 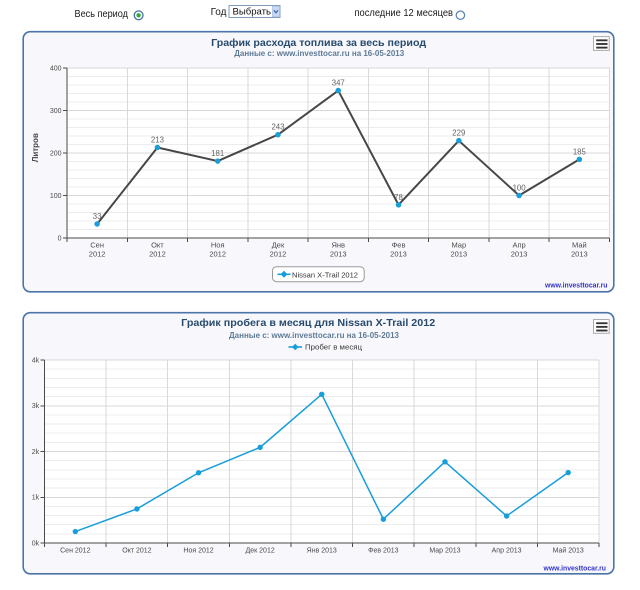 I want to click on svg-text: Апр 2013, so click(x=507, y=550).